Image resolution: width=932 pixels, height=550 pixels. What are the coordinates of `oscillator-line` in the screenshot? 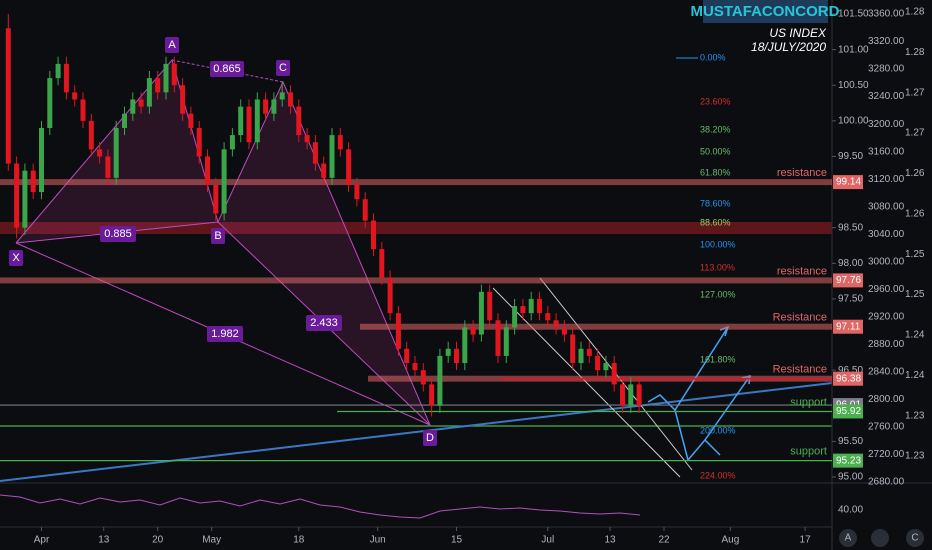 It's located at (320, 506).